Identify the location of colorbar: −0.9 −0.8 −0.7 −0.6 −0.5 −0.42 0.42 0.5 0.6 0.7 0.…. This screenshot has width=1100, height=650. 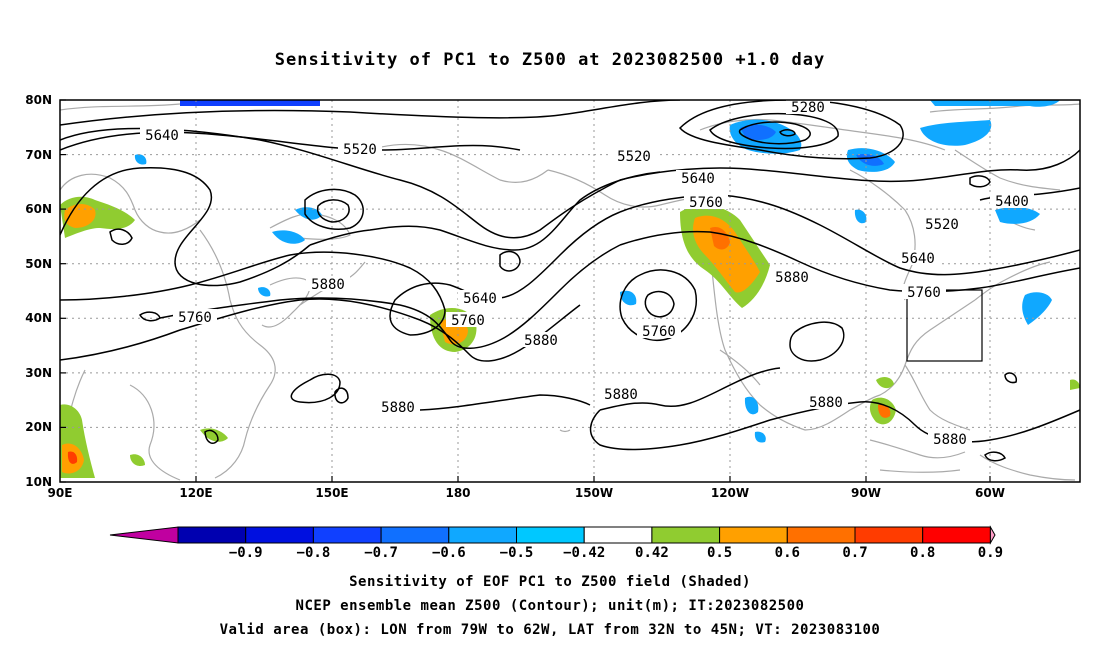
(556, 543).